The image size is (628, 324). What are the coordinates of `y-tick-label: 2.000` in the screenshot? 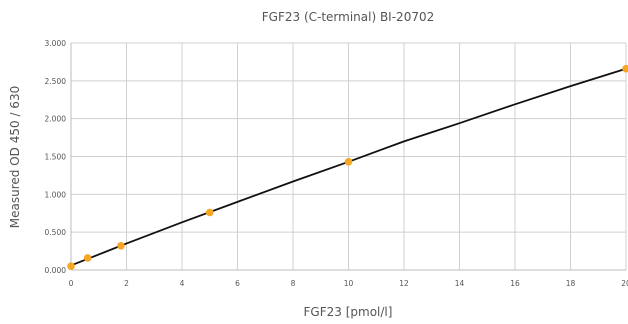 It's located at (56, 119).